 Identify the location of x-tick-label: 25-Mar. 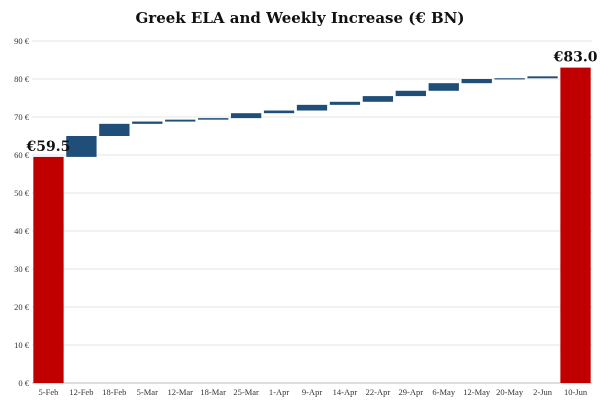
(246, 392).